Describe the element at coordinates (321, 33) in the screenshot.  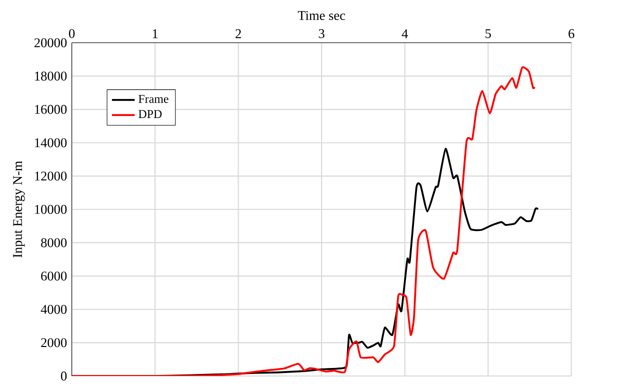
I see `x-tick-label: 3` at that location.